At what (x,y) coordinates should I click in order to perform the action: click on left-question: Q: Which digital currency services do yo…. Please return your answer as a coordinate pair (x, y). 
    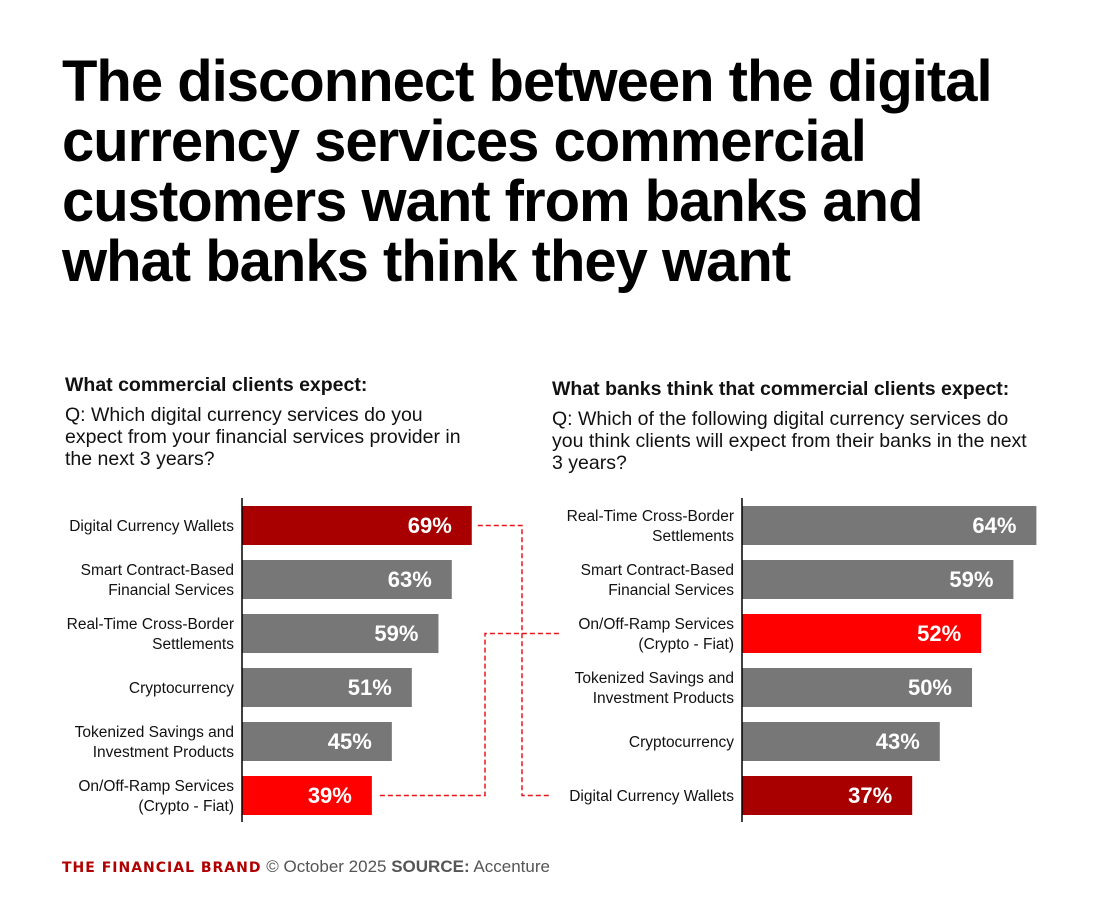
    Looking at the image, I should click on (263, 437).